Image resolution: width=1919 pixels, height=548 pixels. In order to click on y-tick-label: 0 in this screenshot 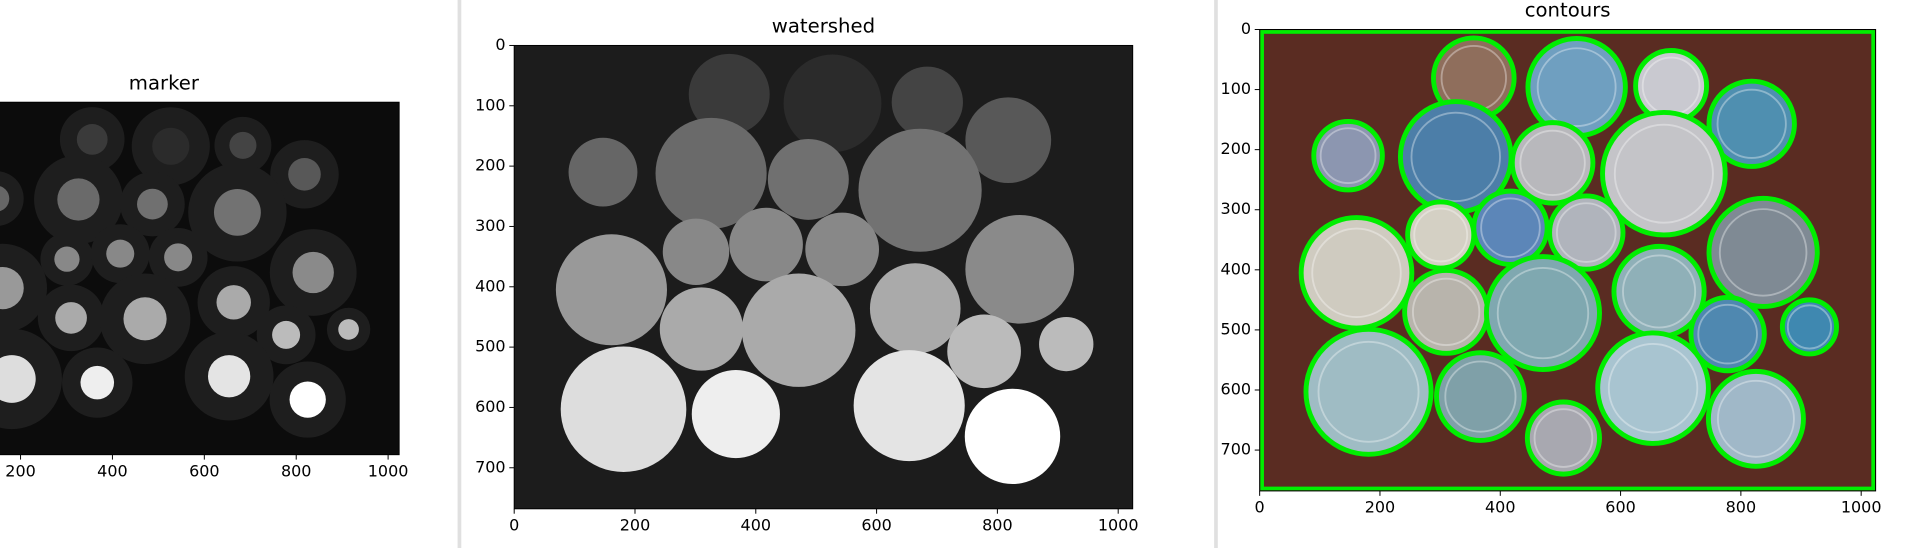, I will do `click(1246, 28)`.